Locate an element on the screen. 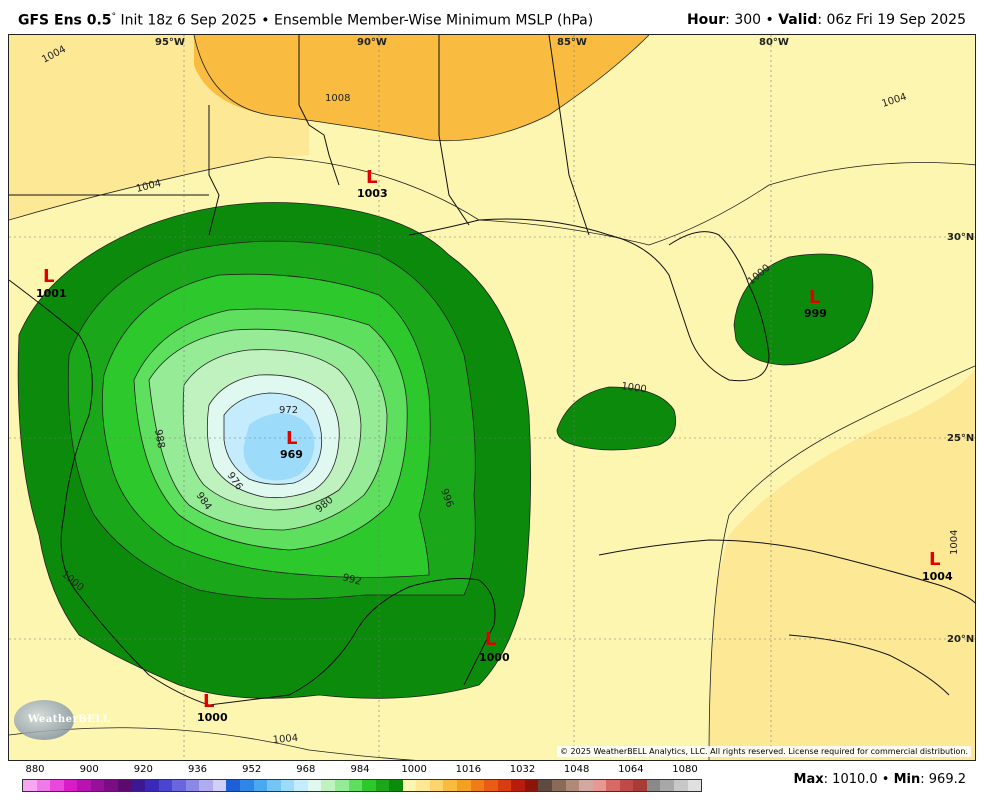 The image size is (984, 808). low-pressure-marker: L 1003 is located at coordinates (372, 183).